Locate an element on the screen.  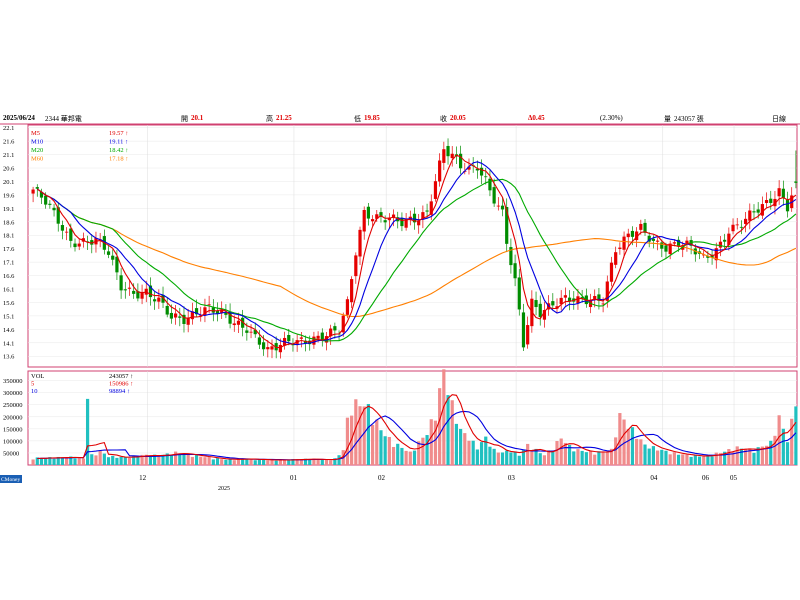
volume-legend-name: 5 is located at coordinates (32, 384).